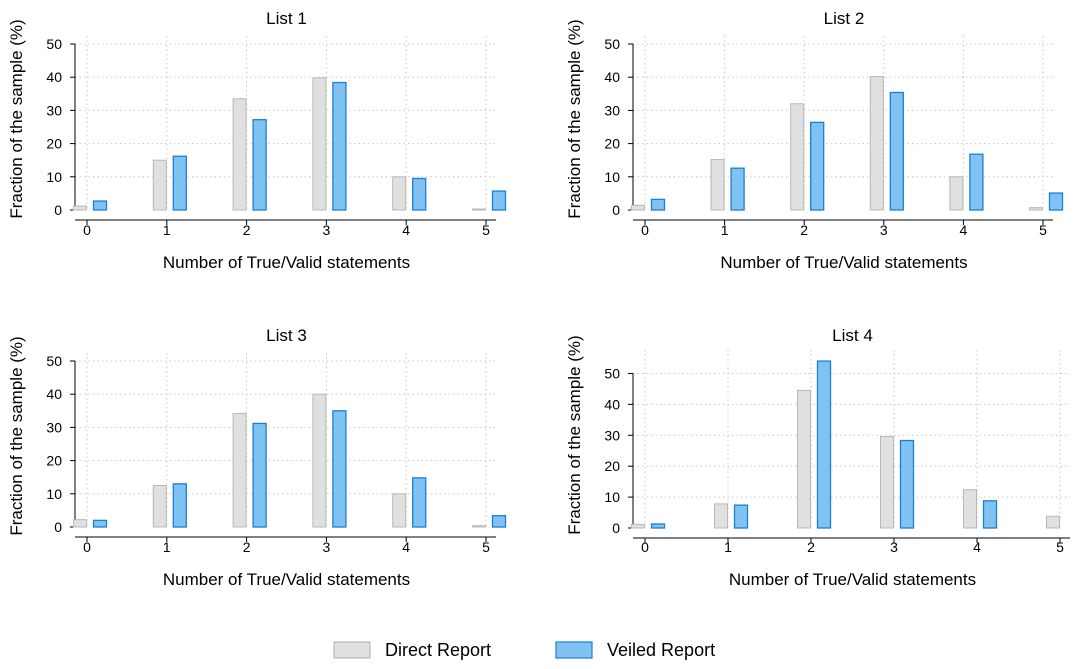 Image resolution: width=1075 pixels, height=669 pixels. What do you see at coordinates (524, 650) in the screenshot?
I see `legend: Direct Report Veiled Report` at bounding box center [524, 650].